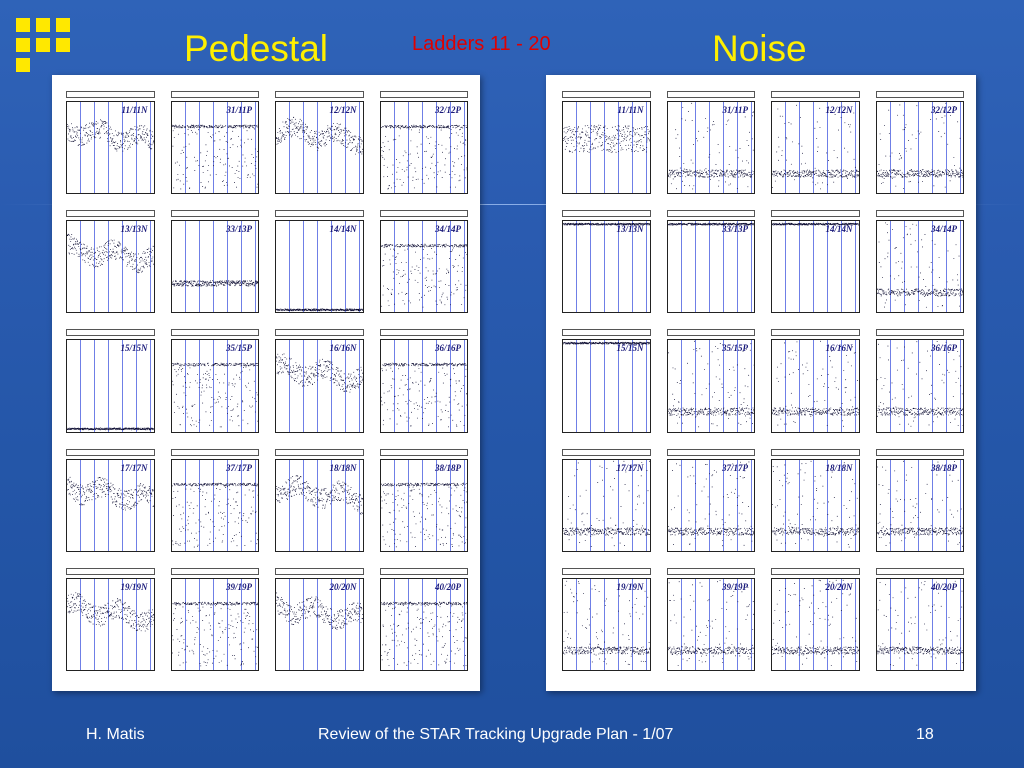 The height and width of the screenshot is (768, 1024). Describe the element at coordinates (108, 263) in the screenshot. I see `pedestal-plot: 13/13N` at that location.